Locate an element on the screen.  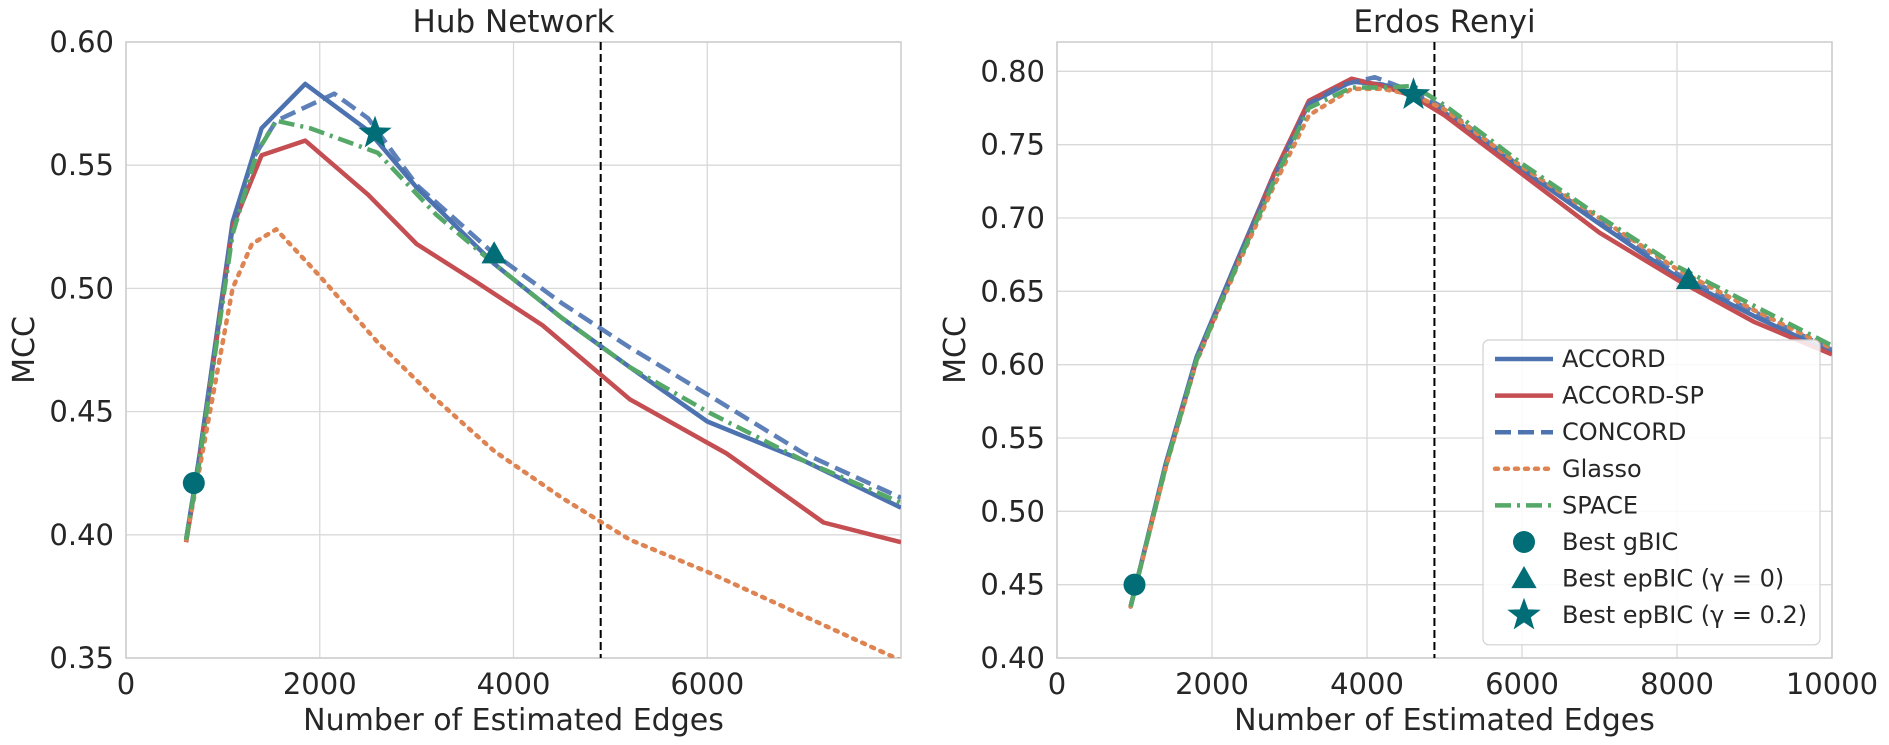
legend-item-best-gbic: Best gBIC is located at coordinates (1595, 542).